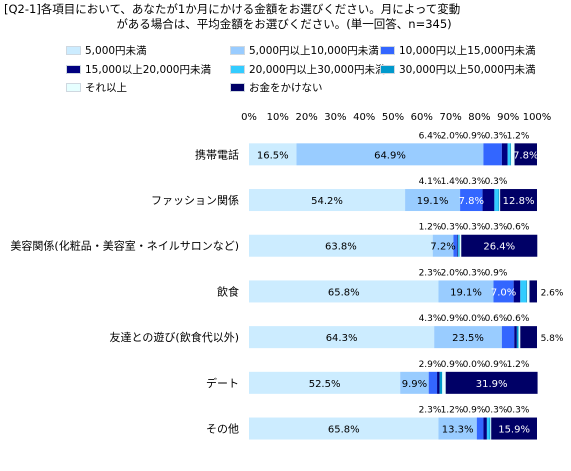  What do you see at coordinates (278, 117) in the screenshot?
I see `x-tick-label: 10%` at bounding box center [278, 117].